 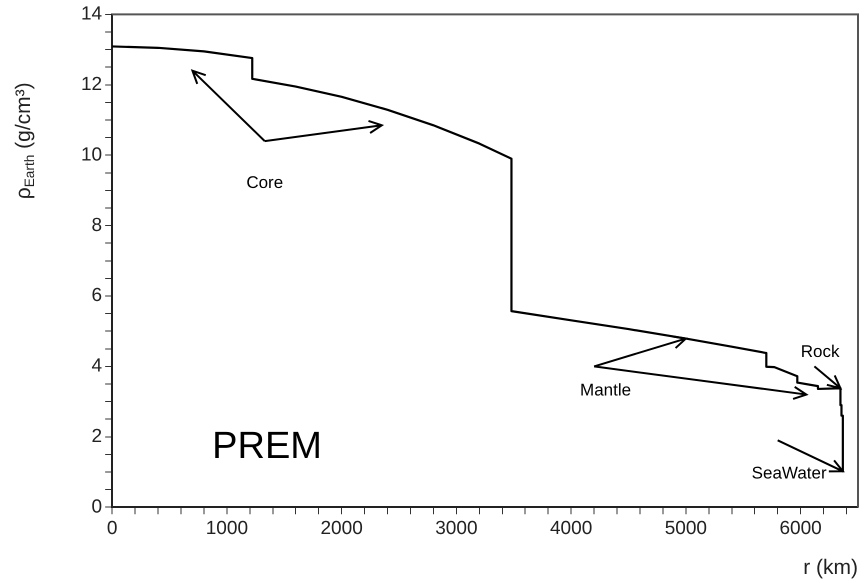 What do you see at coordinates (97, 507) in the screenshot?
I see `y-tick-label: 0` at bounding box center [97, 507].